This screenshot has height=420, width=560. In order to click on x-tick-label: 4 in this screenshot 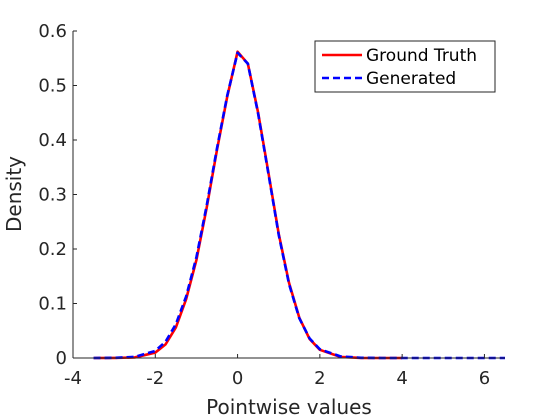, I will do `click(401, 378)`.